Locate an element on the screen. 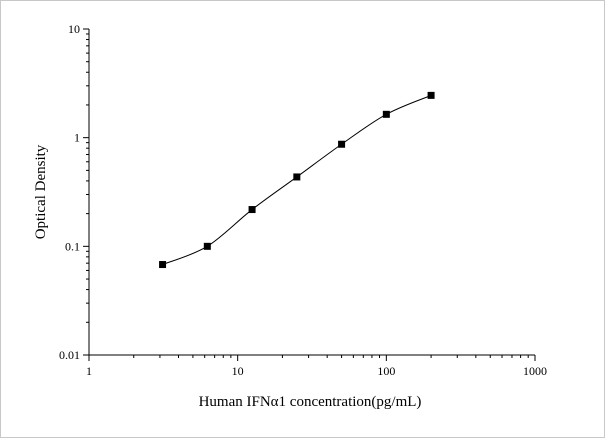  y-tick-label: 0.01 is located at coordinates (69, 355).